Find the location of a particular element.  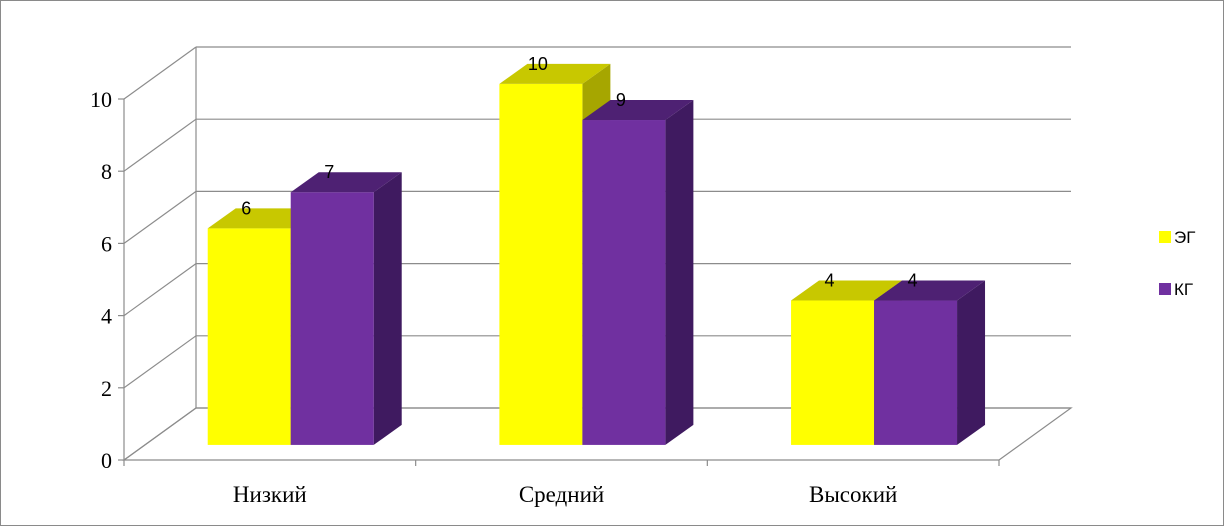

y-tick-label: 2 is located at coordinates (106, 388).